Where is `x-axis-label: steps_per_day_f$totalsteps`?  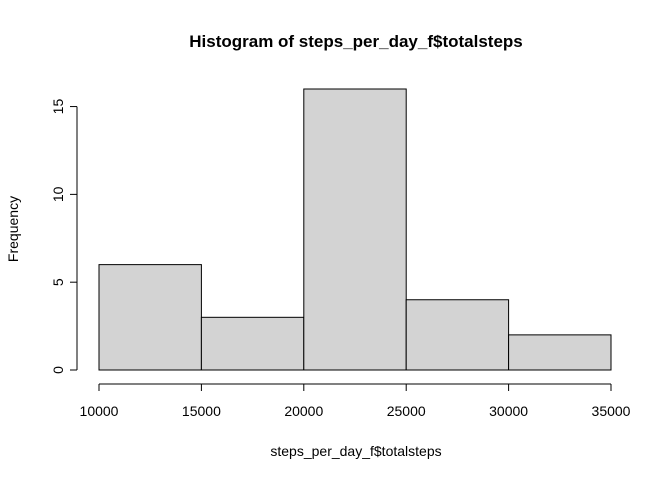
x-axis-label: steps_per_day_f$totalsteps is located at coordinates (355, 451).